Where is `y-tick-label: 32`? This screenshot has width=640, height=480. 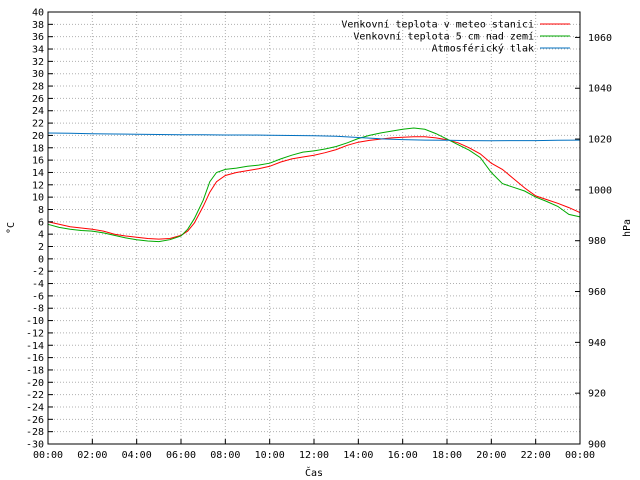
y-tick-label: 32 is located at coordinates (38, 62).